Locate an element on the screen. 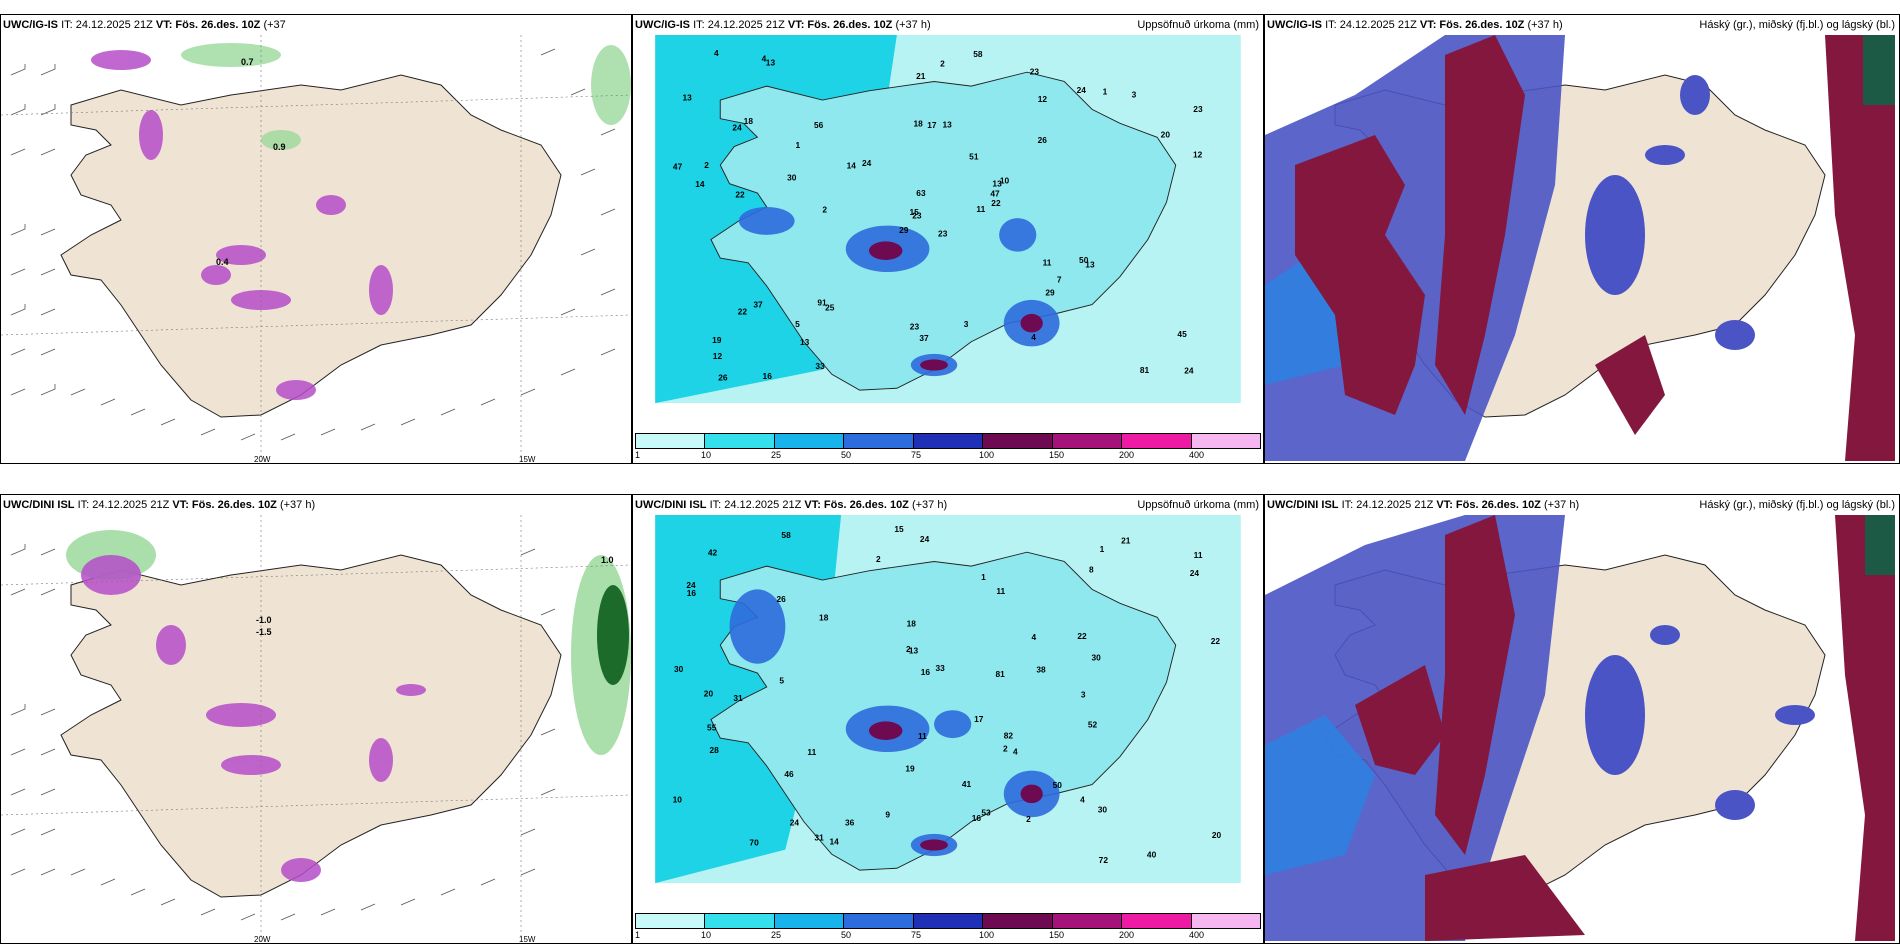  precip-value: 17 is located at coordinates (979, 719).